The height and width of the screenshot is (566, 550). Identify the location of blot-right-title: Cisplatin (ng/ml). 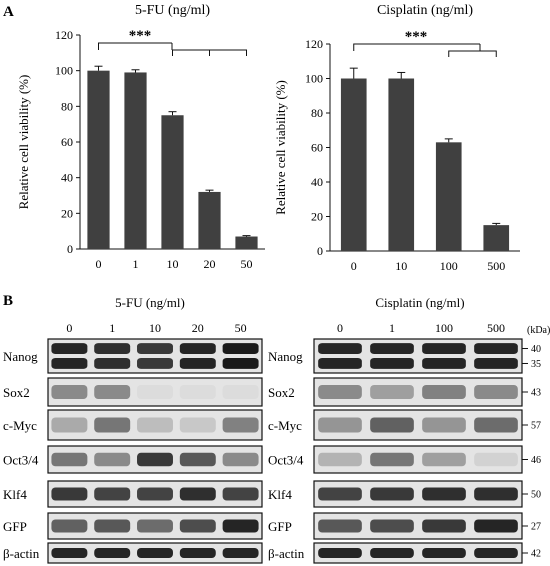
(419, 302).